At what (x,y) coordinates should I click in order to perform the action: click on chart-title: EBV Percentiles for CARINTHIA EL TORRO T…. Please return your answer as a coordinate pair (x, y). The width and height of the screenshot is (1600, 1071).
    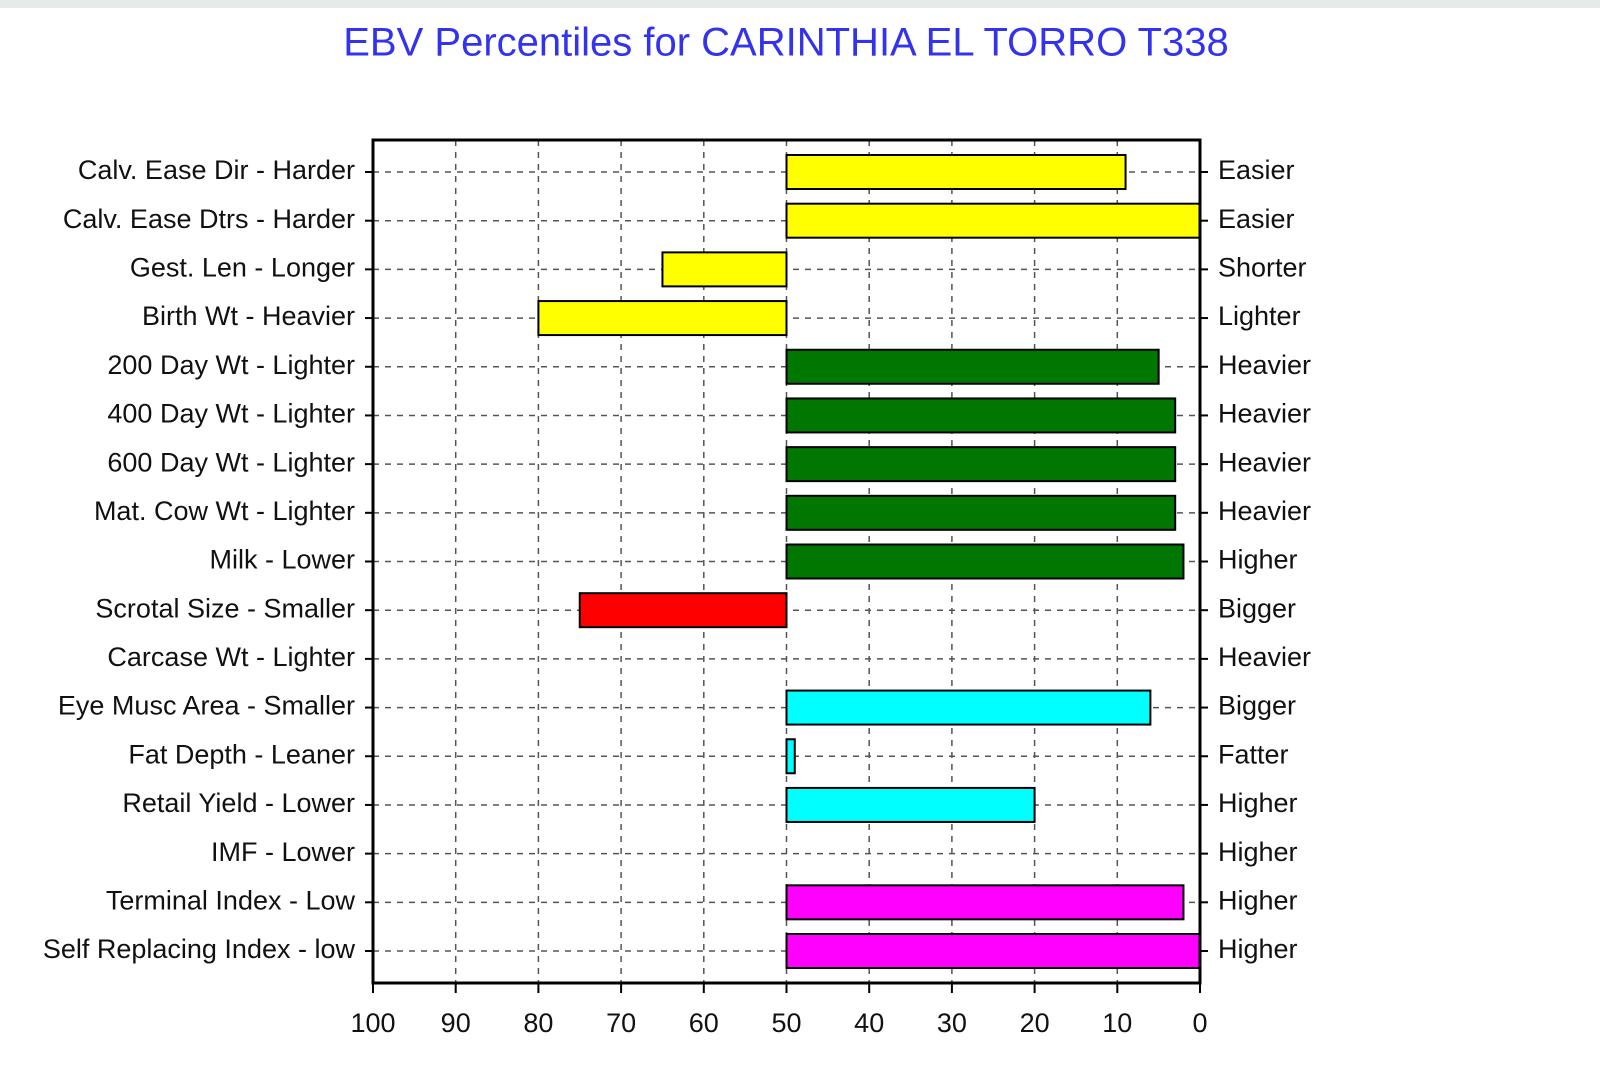
    Looking at the image, I should click on (786, 43).